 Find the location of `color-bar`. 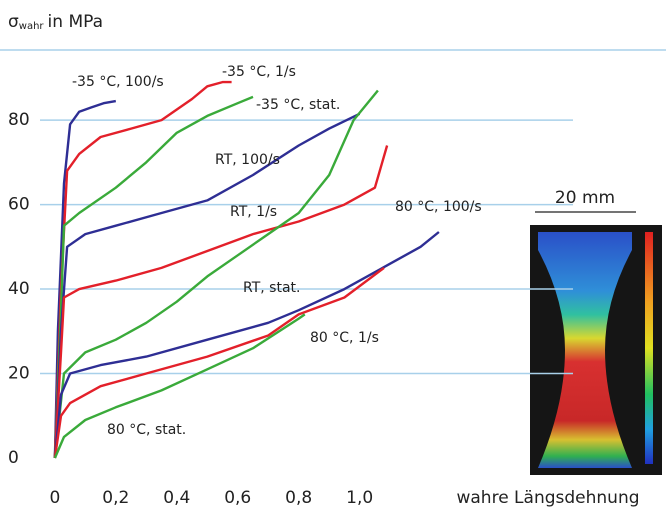

color-bar is located at coordinates (649, 348).